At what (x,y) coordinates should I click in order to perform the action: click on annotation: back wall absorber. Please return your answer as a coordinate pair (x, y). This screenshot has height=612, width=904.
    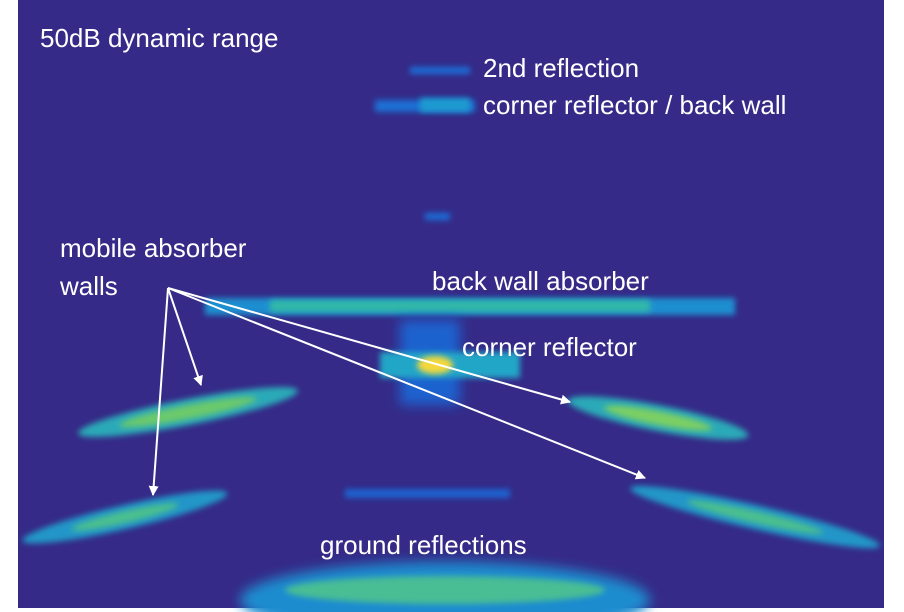
    Looking at the image, I should click on (540, 281).